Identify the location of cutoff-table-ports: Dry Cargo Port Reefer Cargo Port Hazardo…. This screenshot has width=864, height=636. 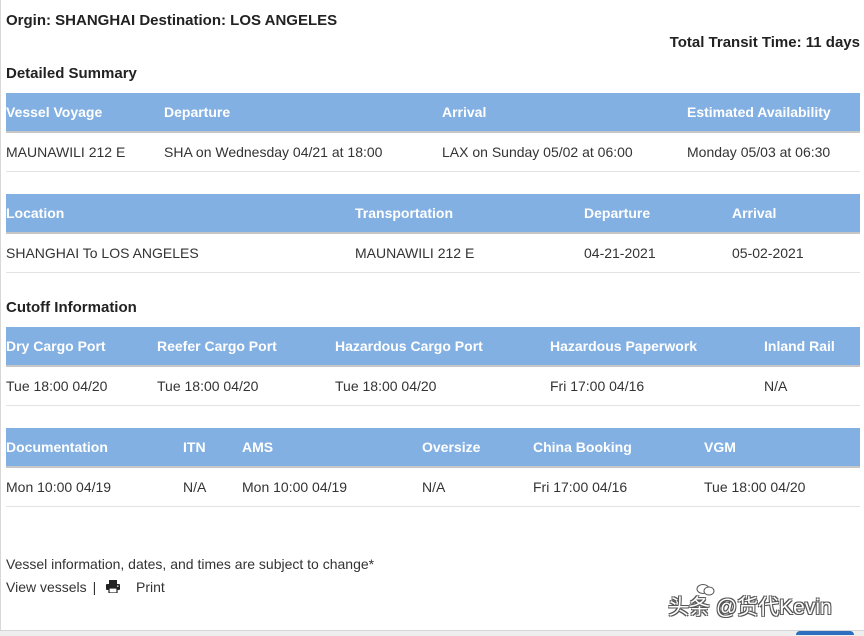
(433, 366).